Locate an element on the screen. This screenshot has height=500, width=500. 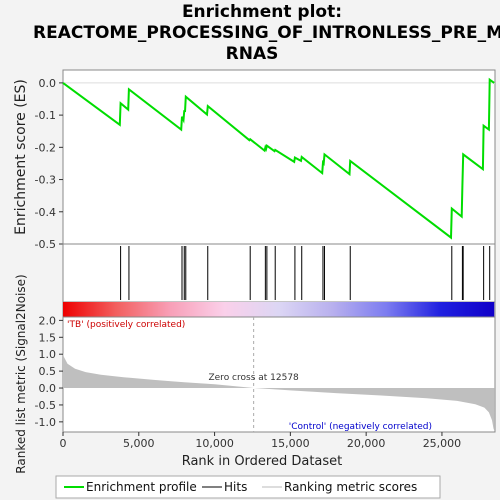
es-y-tick-label: -0.5 is located at coordinates (45, 244).